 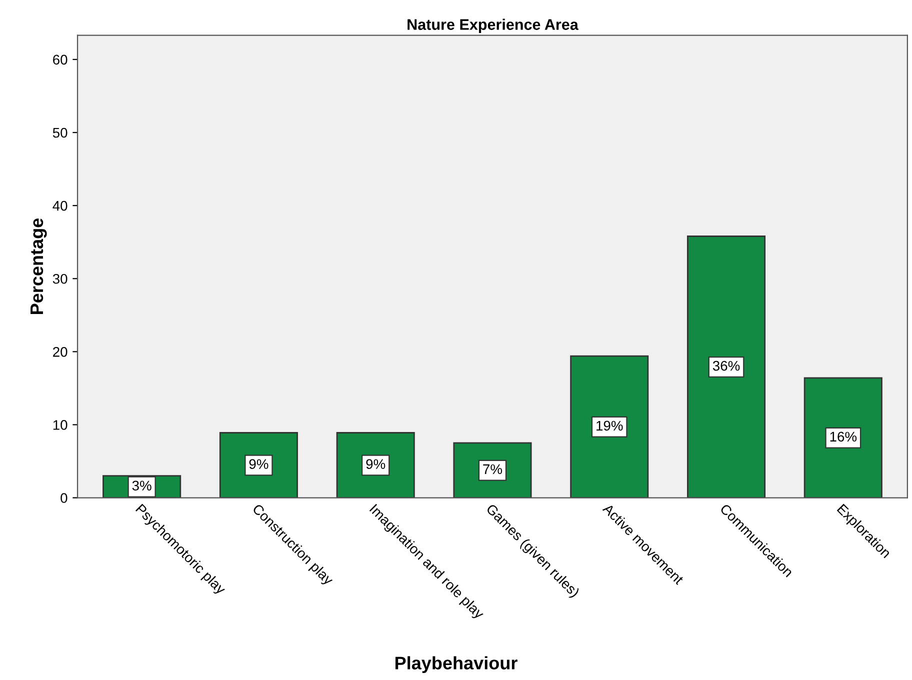 I want to click on data-label: 7%, so click(x=492, y=469).